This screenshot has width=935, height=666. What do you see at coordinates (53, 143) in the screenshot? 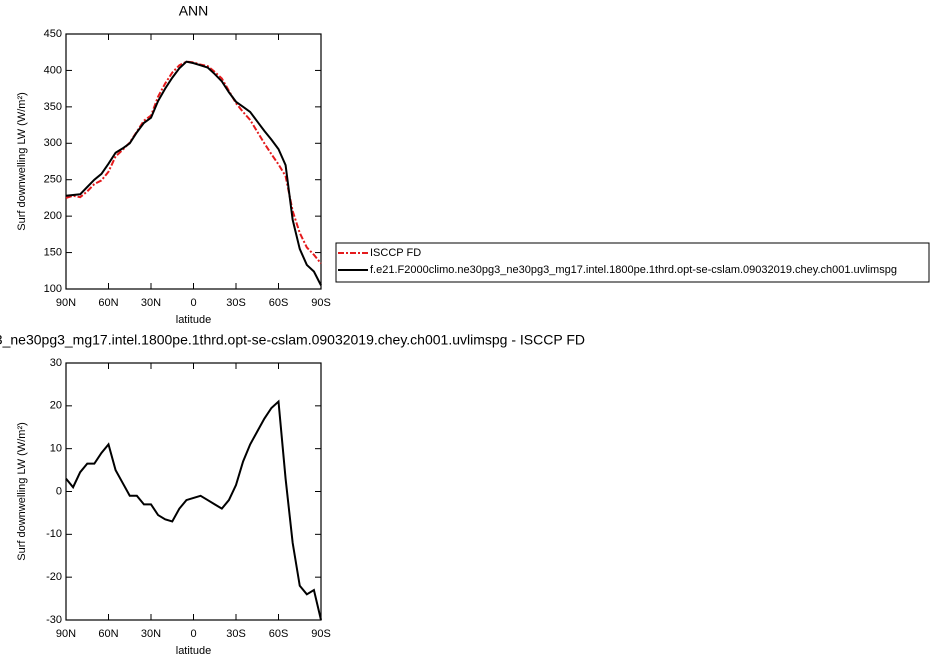
I see `y-tick-label: 300` at bounding box center [53, 143].